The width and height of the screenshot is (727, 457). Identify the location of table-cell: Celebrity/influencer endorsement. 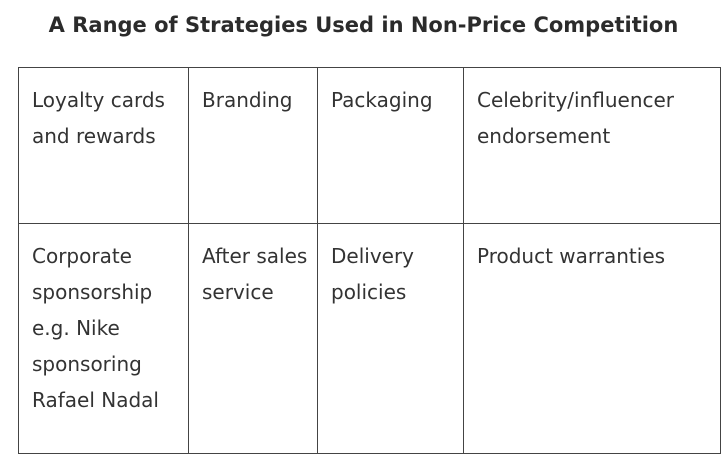
(592, 145).